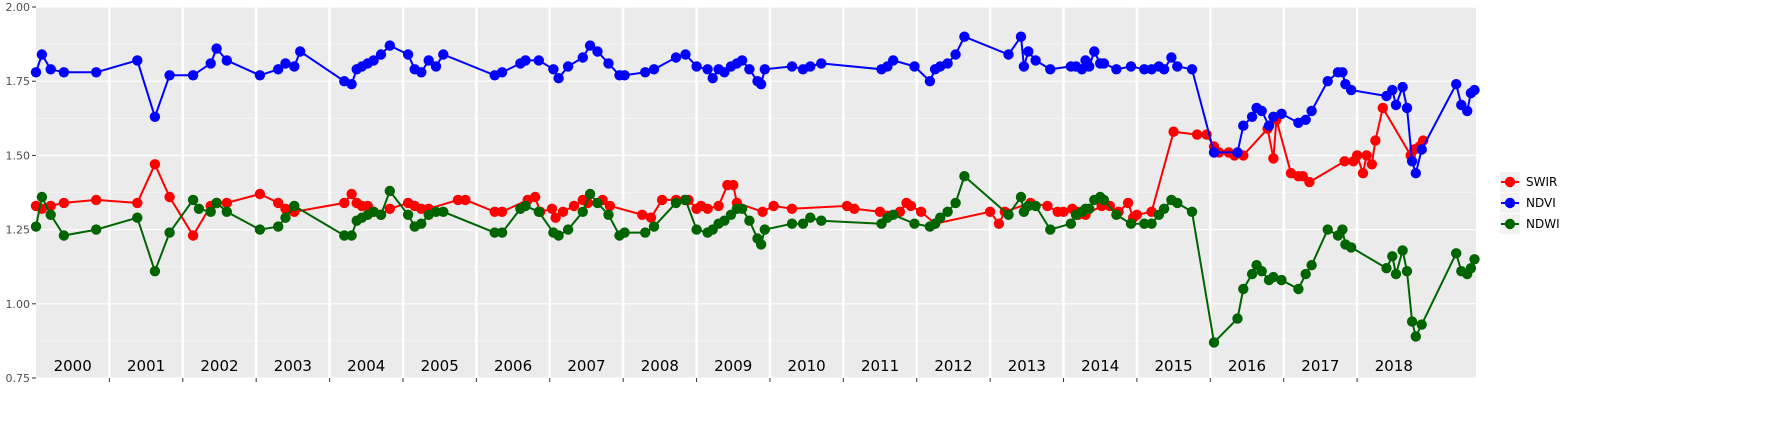 This screenshot has width=1773, height=446. What do you see at coordinates (1247, 366) in the screenshot?
I see `year-label: 2016` at bounding box center [1247, 366].